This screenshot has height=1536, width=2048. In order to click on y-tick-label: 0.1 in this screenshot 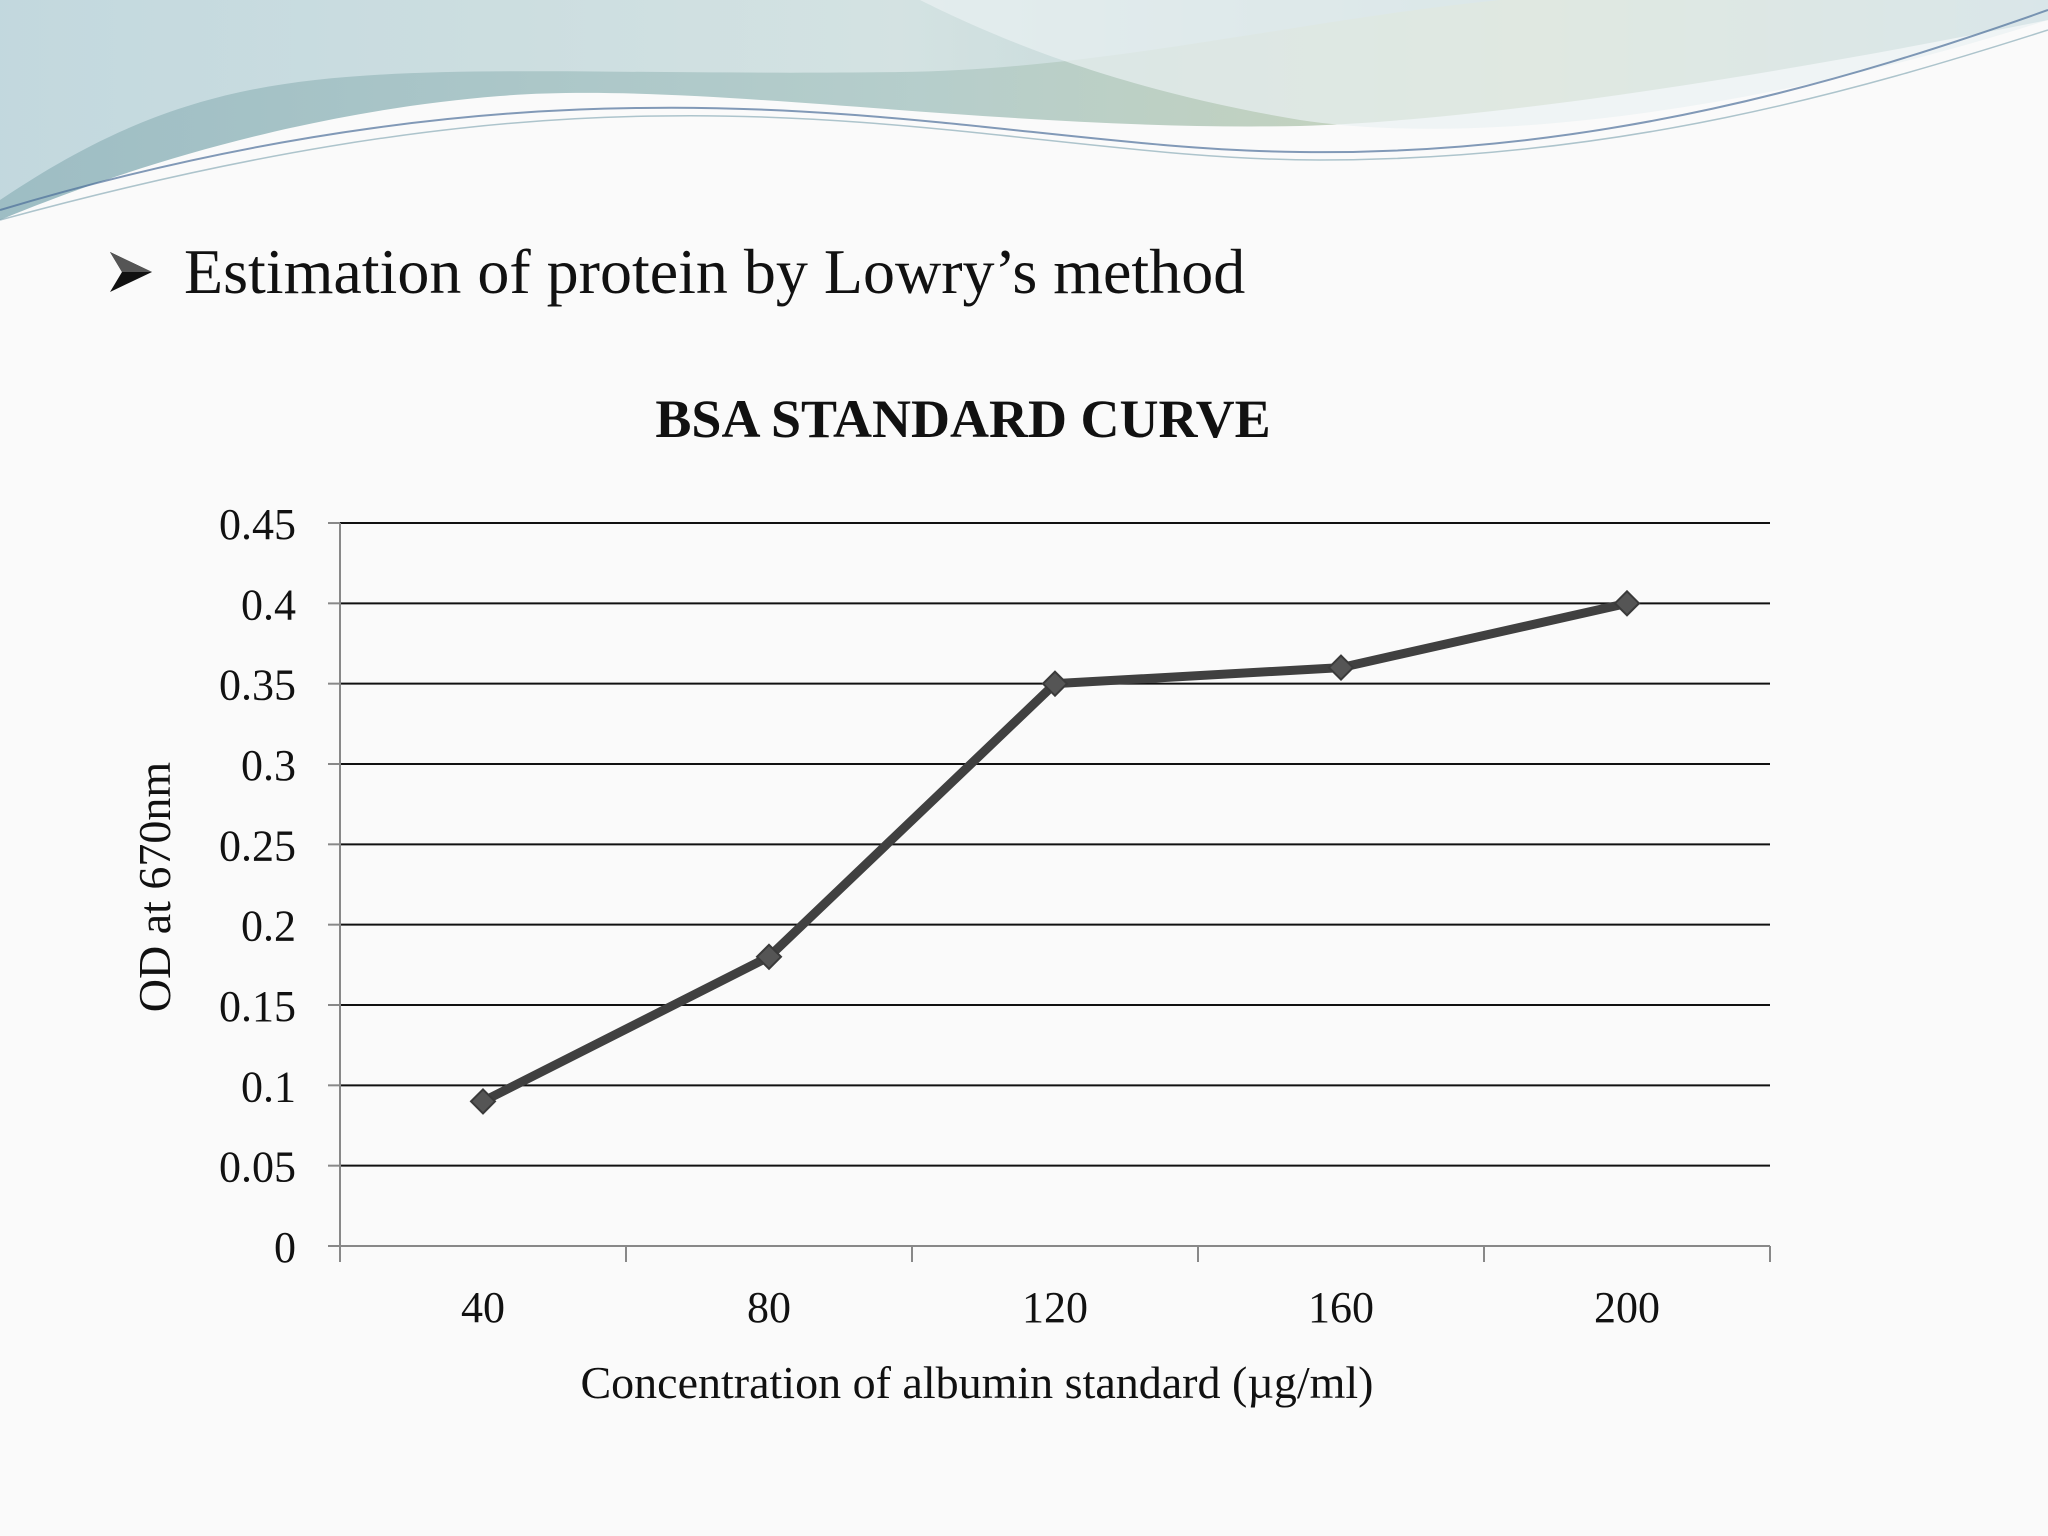, I will do `click(268, 1086)`.